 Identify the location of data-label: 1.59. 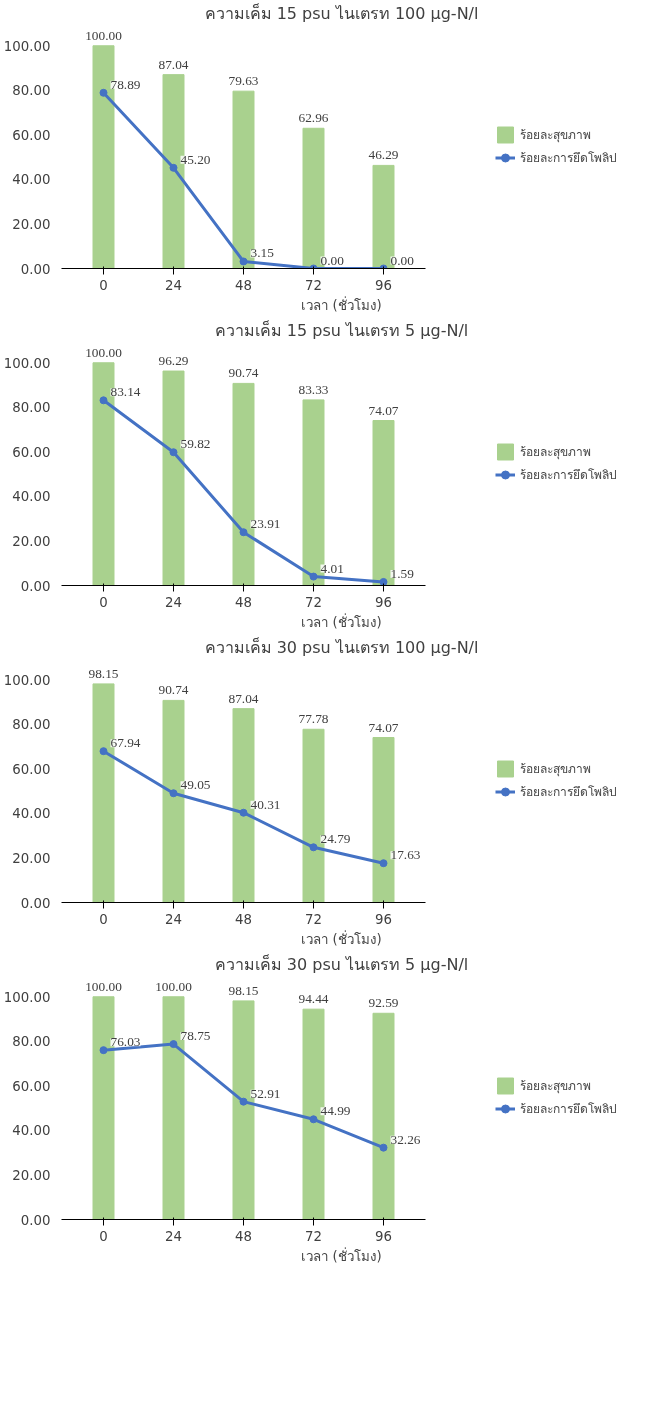
(402, 573).